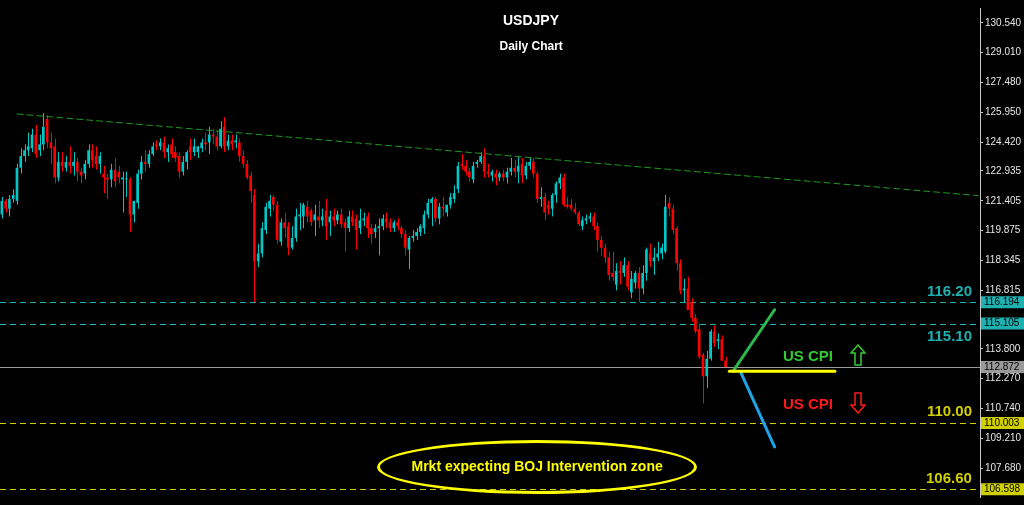  What do you see at coordinates (1003, 230) in the screenshot?
I see `y-tick-label: 119.875` at bounding box center [1003, 230].